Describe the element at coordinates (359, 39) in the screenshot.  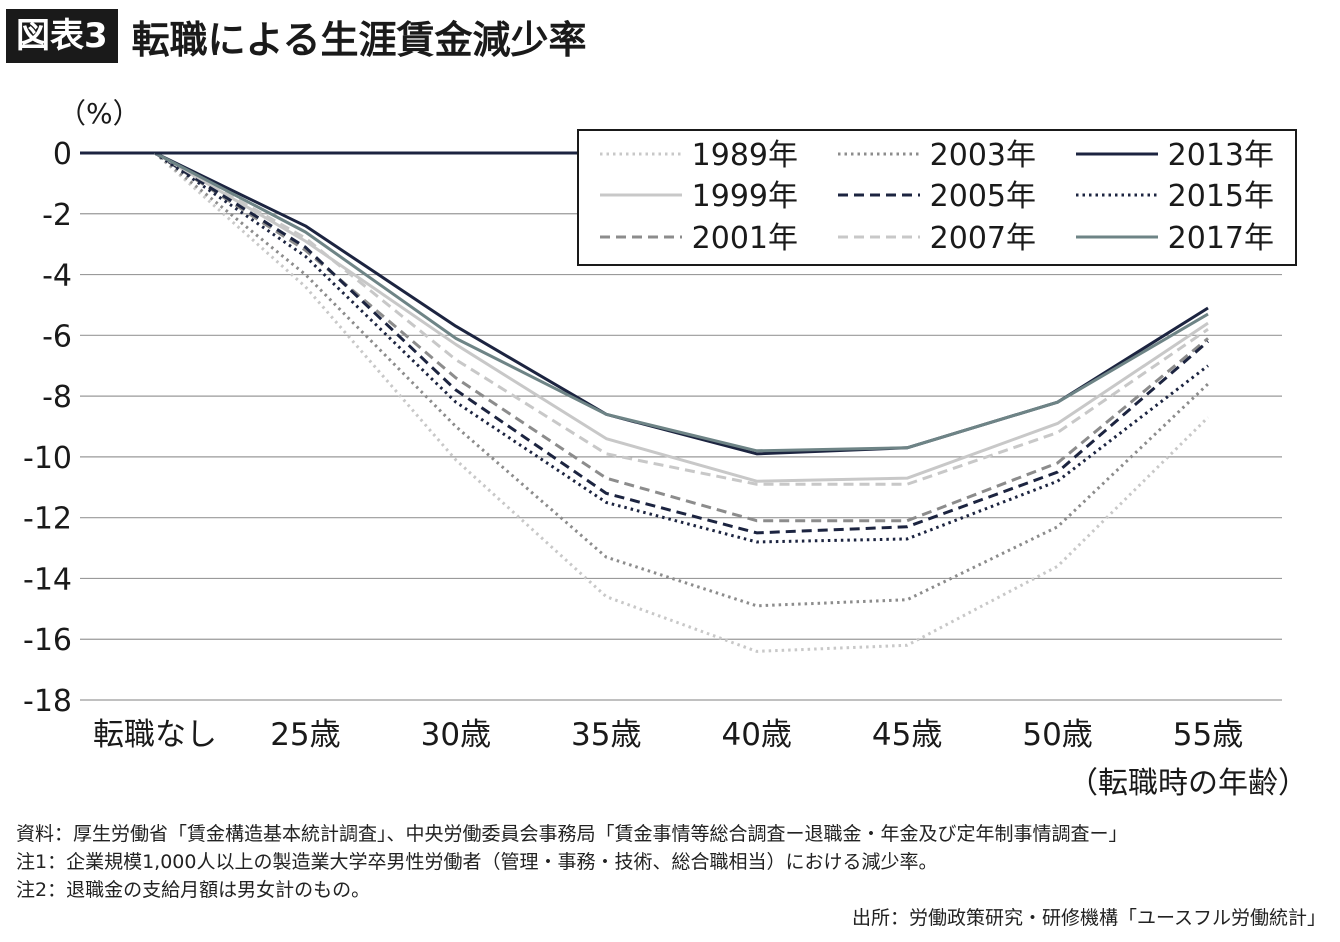
I see `chart-title: 転職による生涯賃金減少率` at that location.